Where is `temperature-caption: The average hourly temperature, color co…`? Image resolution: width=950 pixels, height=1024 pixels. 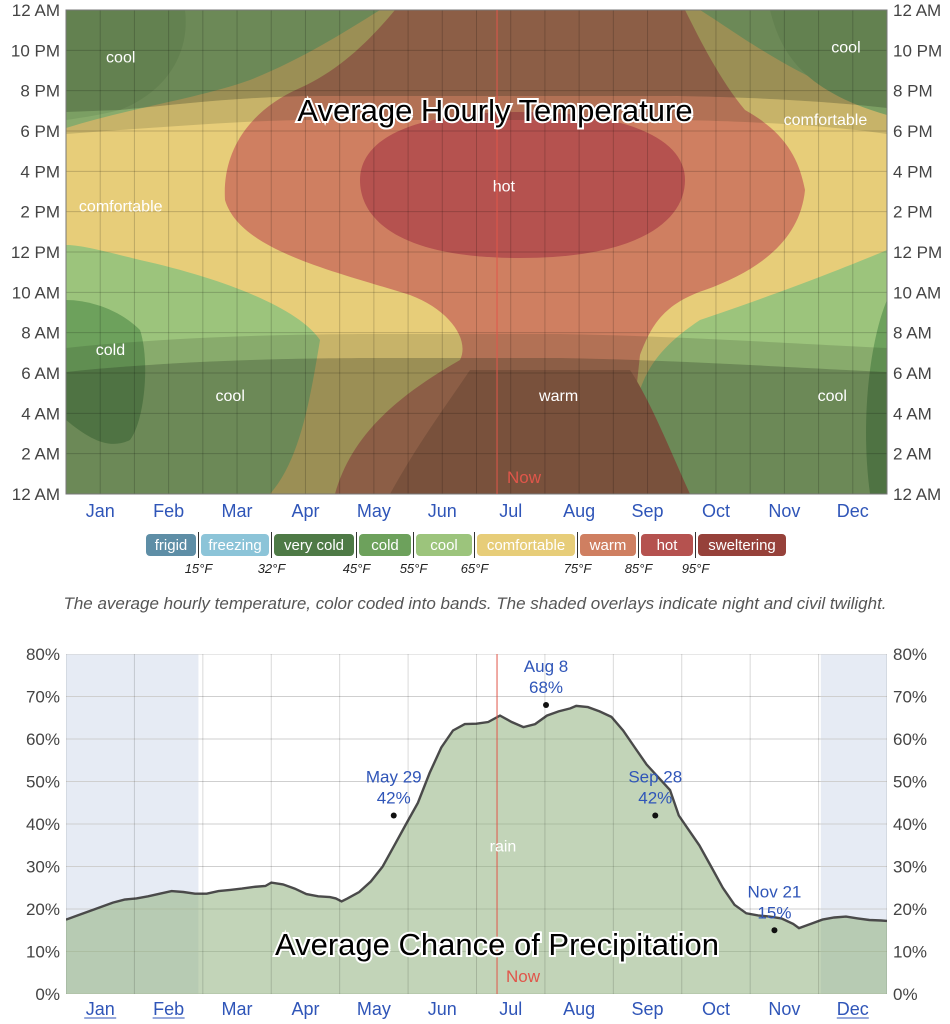
temperature-caption: The average hourly temperature, color co… is located at coordinates (475, 603).